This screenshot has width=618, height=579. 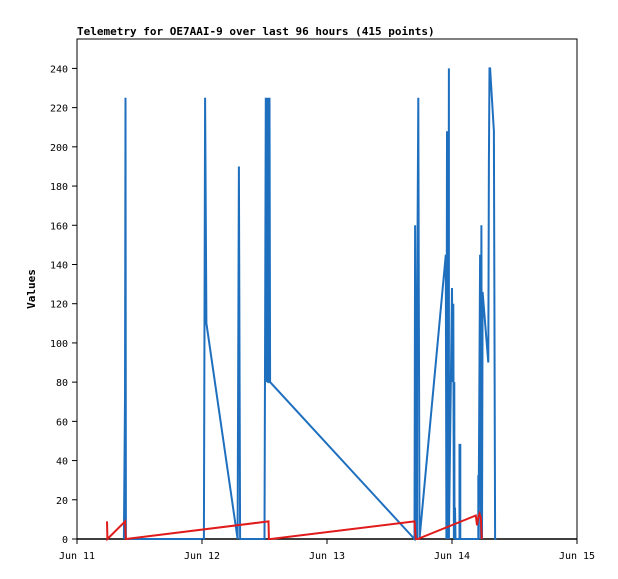 What do you see at coordinates (31, 289) in the screenshot?
I see `y-axis-label: Values` at bounding box center [31, 289].